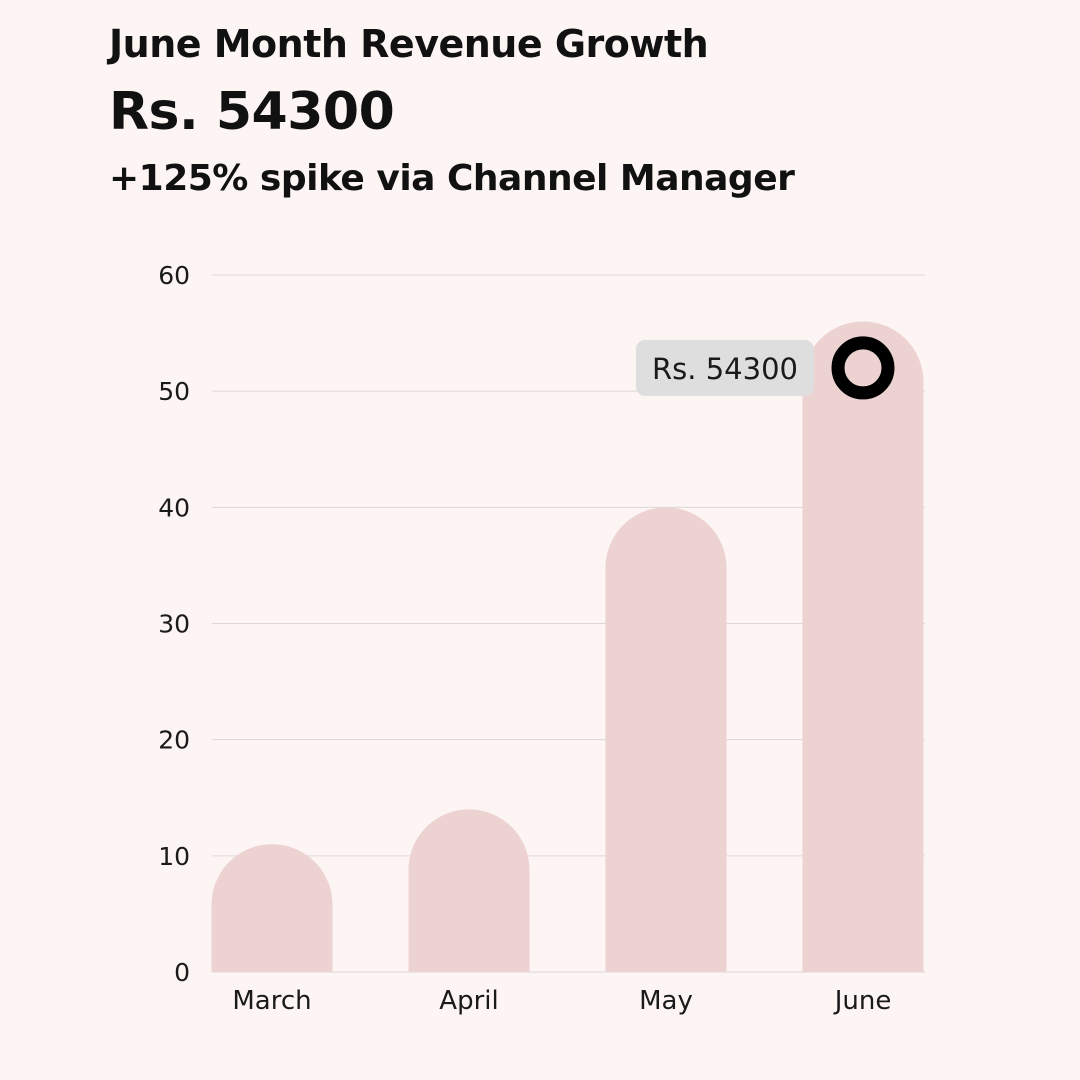  I want to click on x-category-label: March, so click(271, 1001).